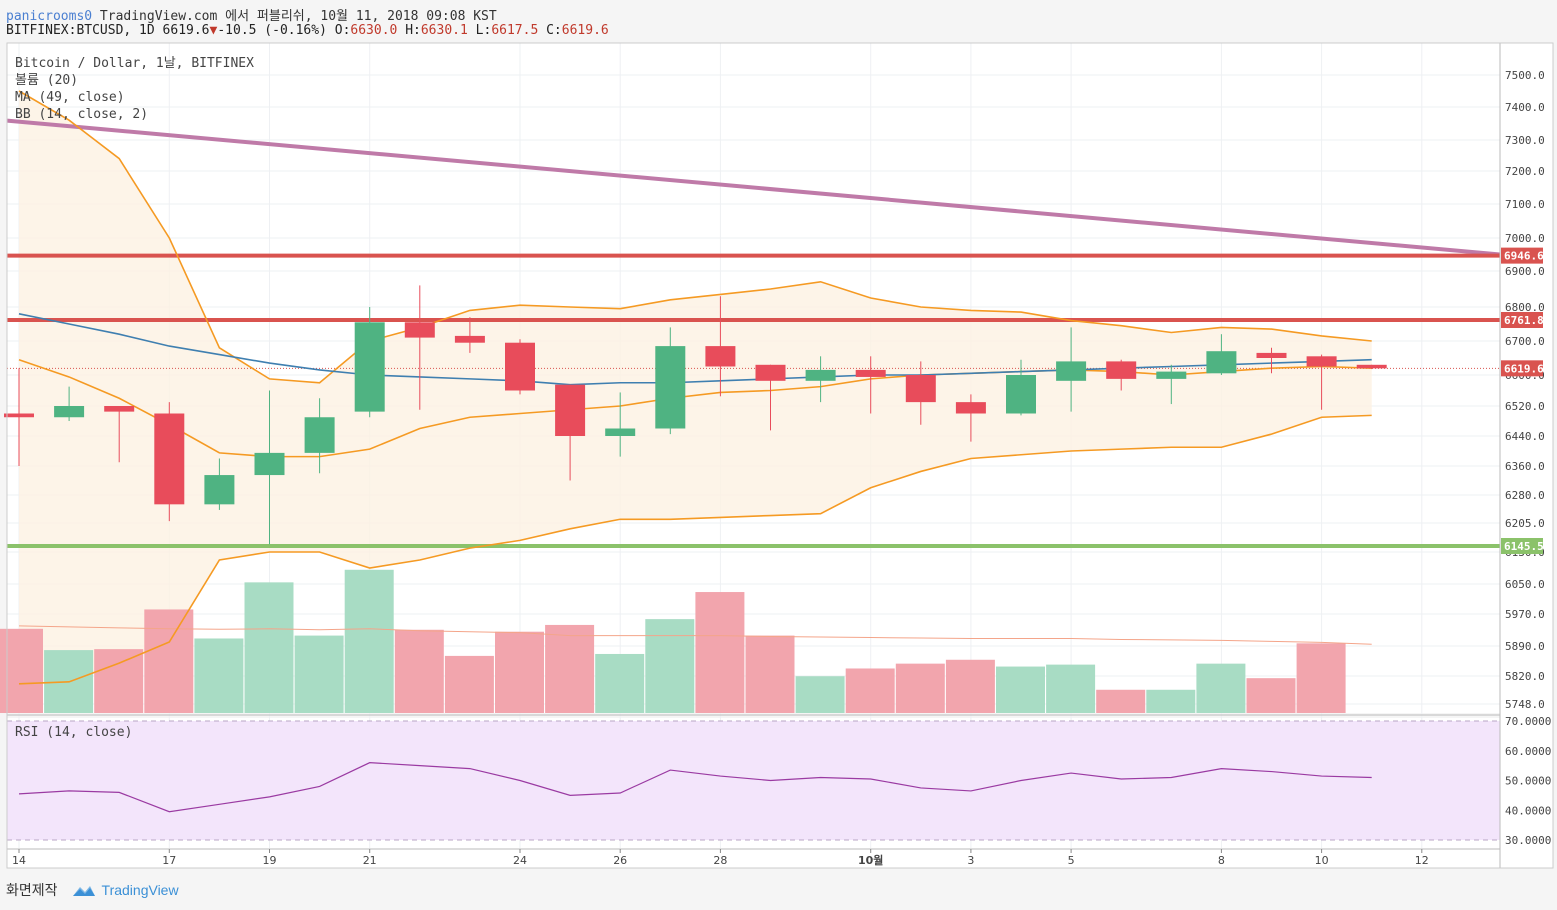 The image size is (1557, 910). Describe the element at coordinates (134, 63) in the screenshot. I see `legend-title: Bitcoin / Dollar, 1날, BITFINEX` at that location.